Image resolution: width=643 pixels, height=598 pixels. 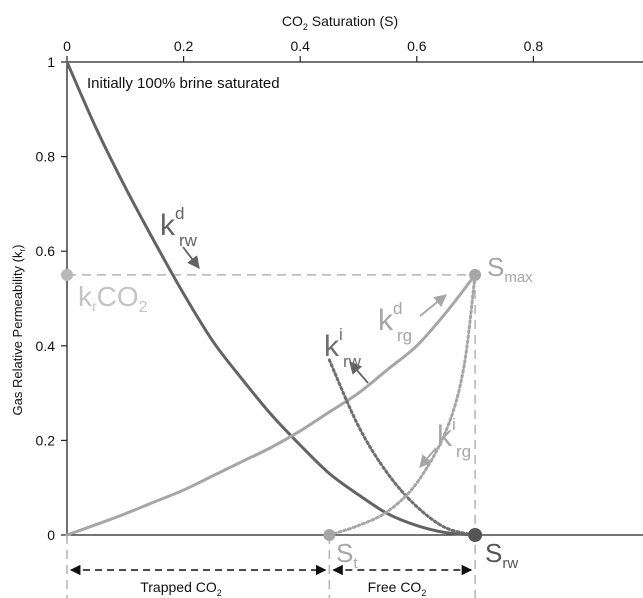 I want to click on x-tick-label: 0.4, so click(x=300, y=46).